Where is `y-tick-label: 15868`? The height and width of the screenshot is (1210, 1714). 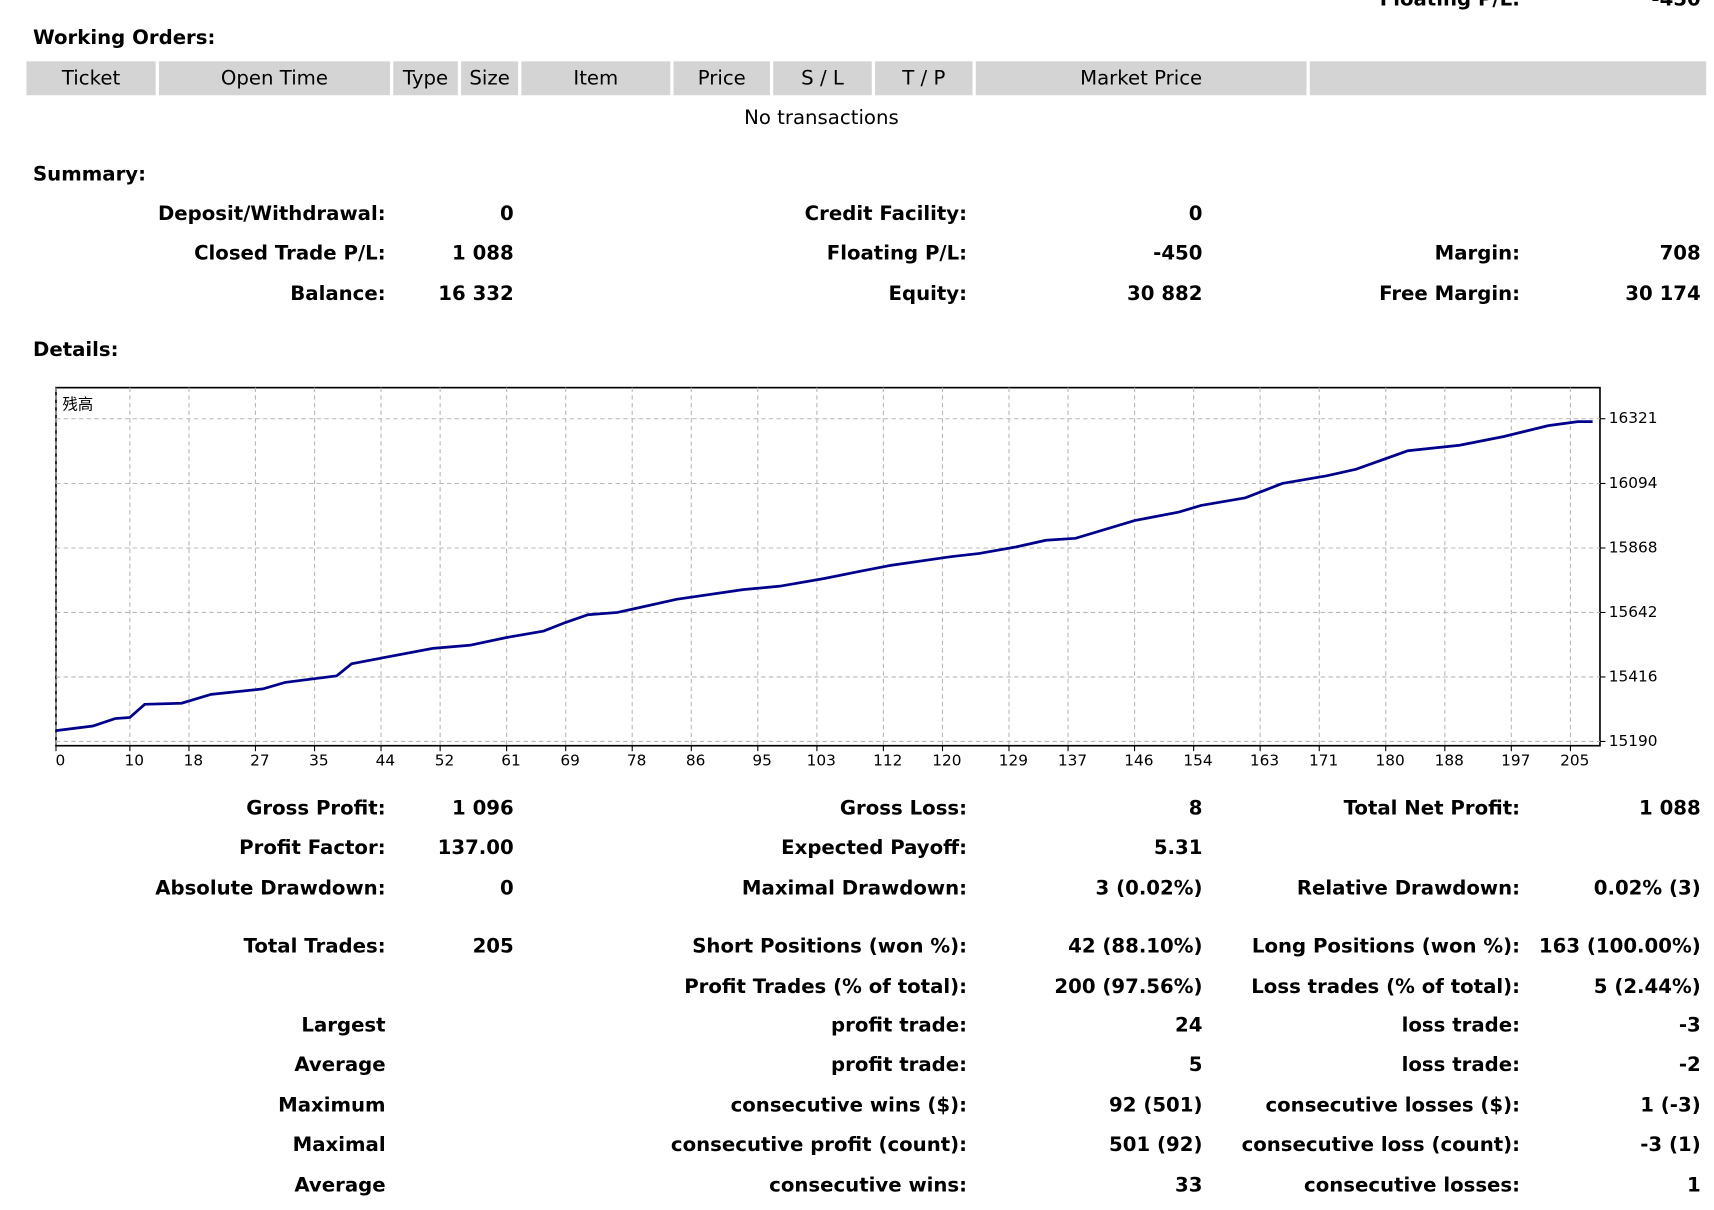
y-tick-label: 15868 is located at coordinates (1633, 547).